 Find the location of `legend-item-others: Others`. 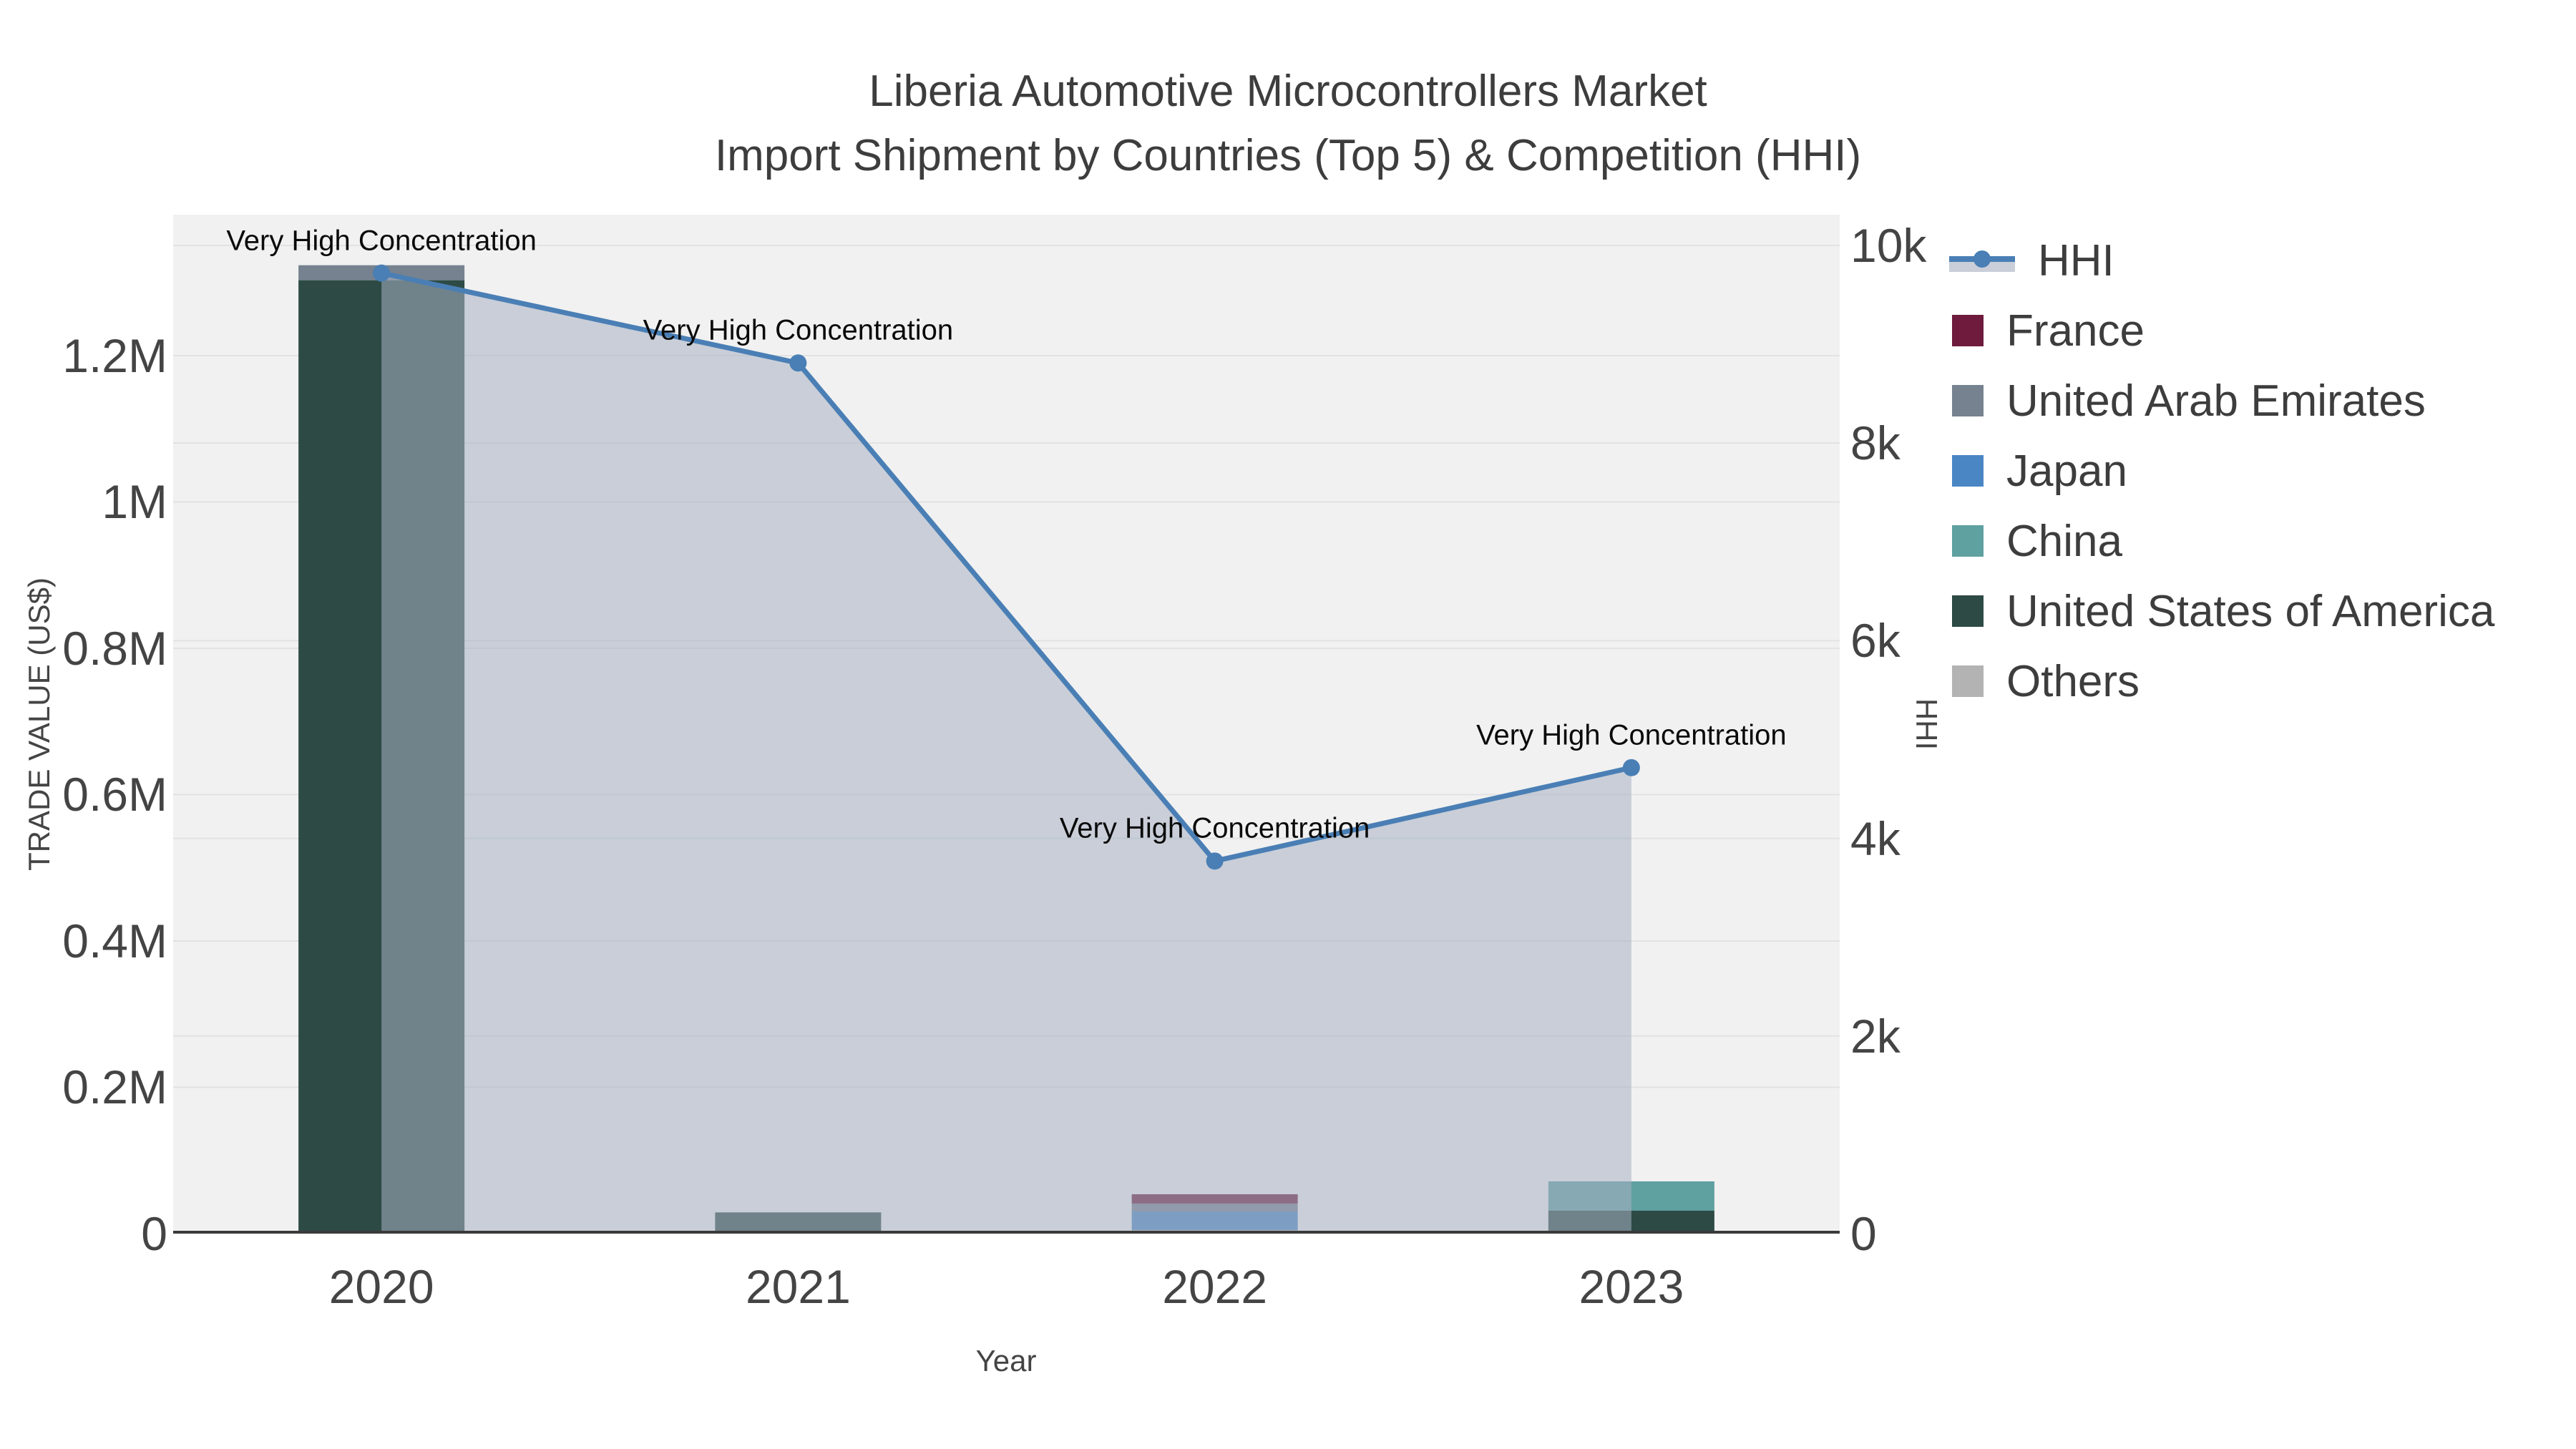

legend-item-others: Others is located at coordinates (2044, 681).